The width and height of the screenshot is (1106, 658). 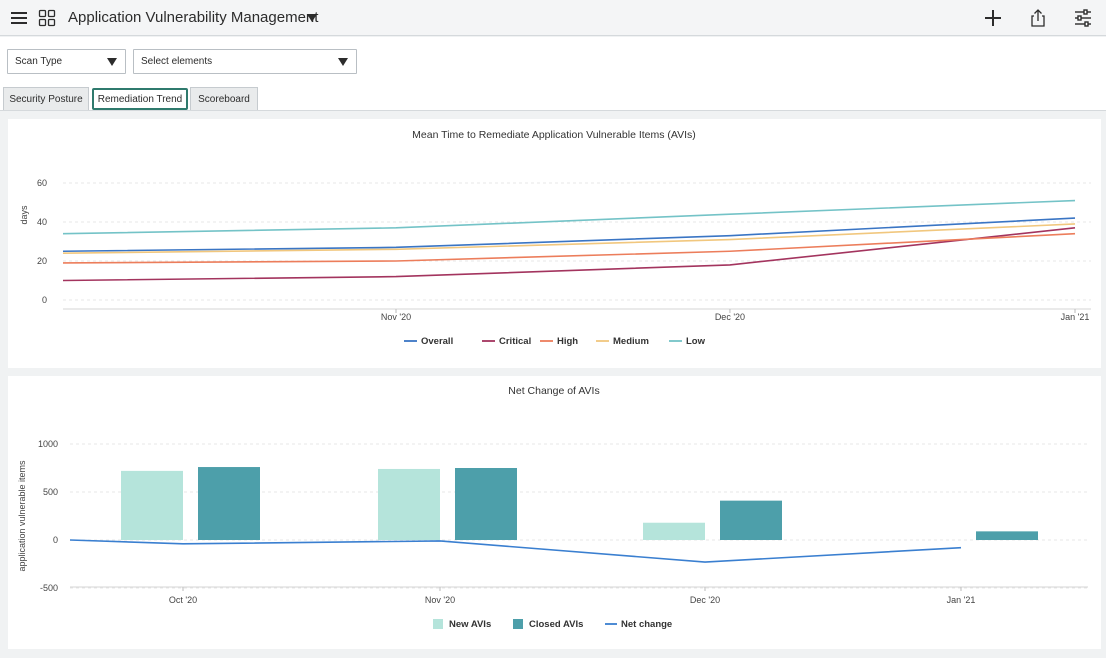 I want to click on scan-type-label: Scan Type, so click(x=39, y=61).